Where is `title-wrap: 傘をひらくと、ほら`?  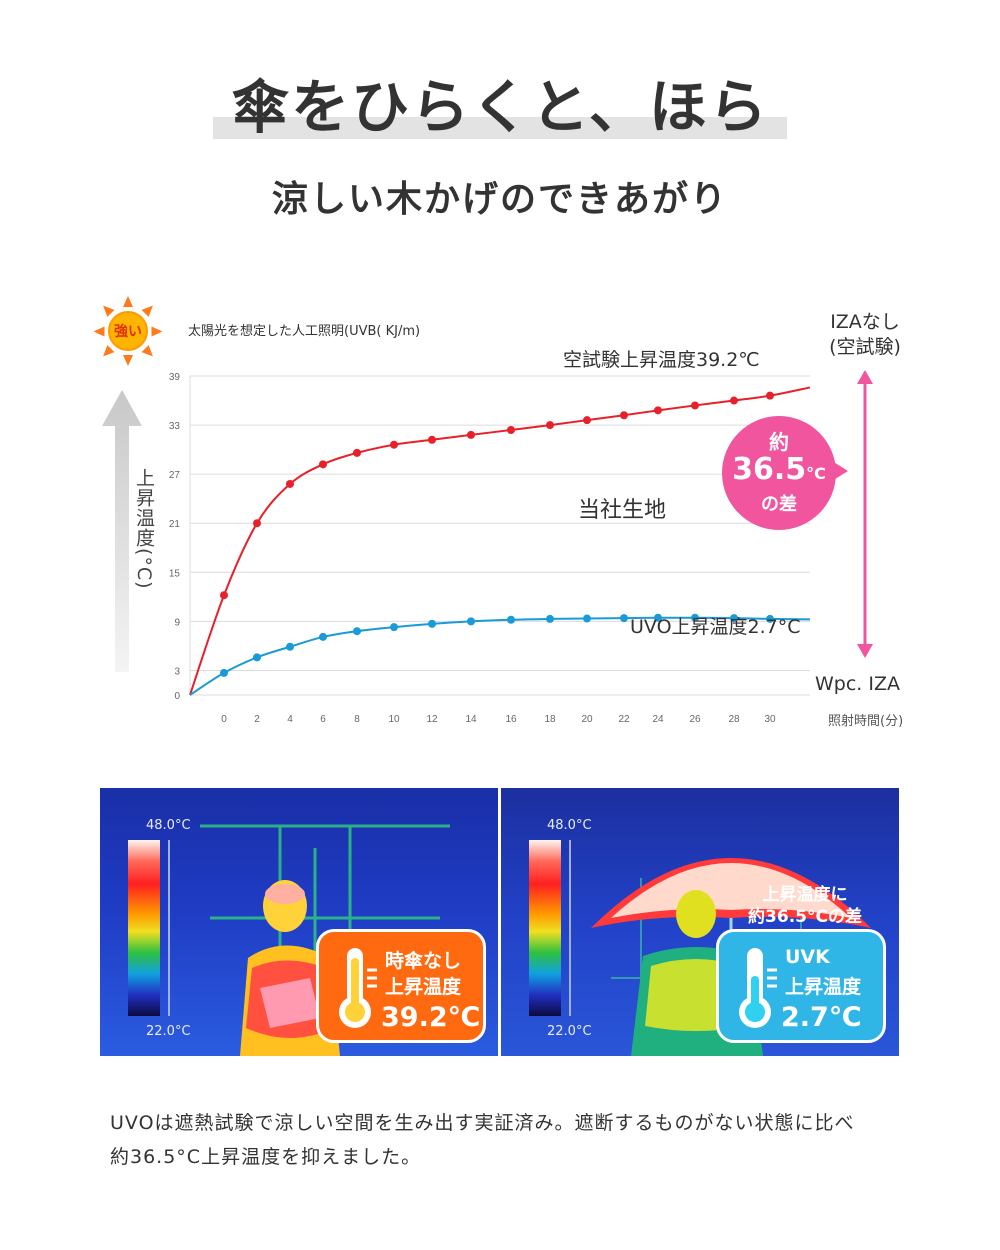
title-wrap: 傘をひらくと、ほら is located at coordinates (500, 102).